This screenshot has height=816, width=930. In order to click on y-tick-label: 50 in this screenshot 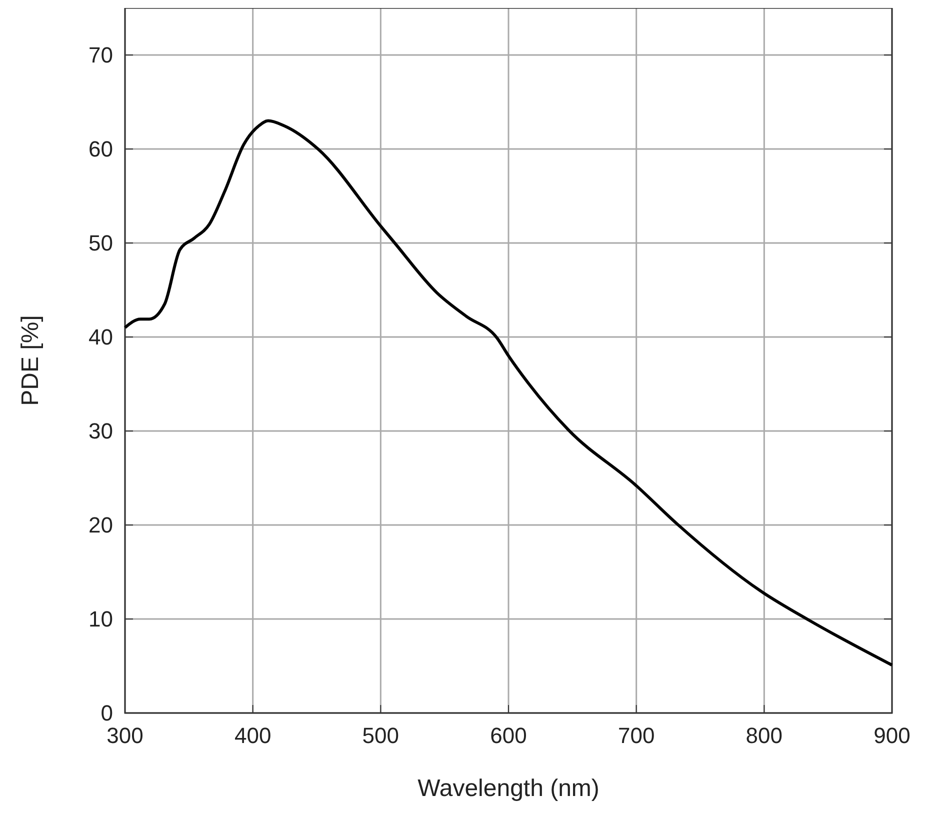, I will do `click(100, 243)`.